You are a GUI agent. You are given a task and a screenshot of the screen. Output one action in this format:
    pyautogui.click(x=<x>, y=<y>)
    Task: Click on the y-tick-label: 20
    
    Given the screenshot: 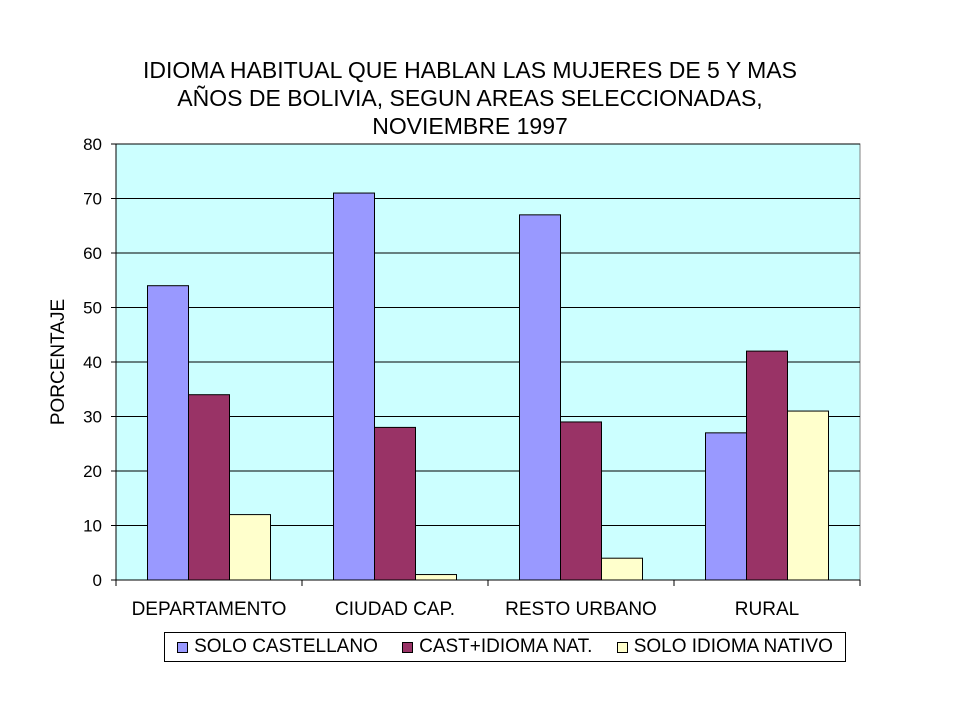 What is the action you would take?
    pyautogui.click(x=92, y=471)
    